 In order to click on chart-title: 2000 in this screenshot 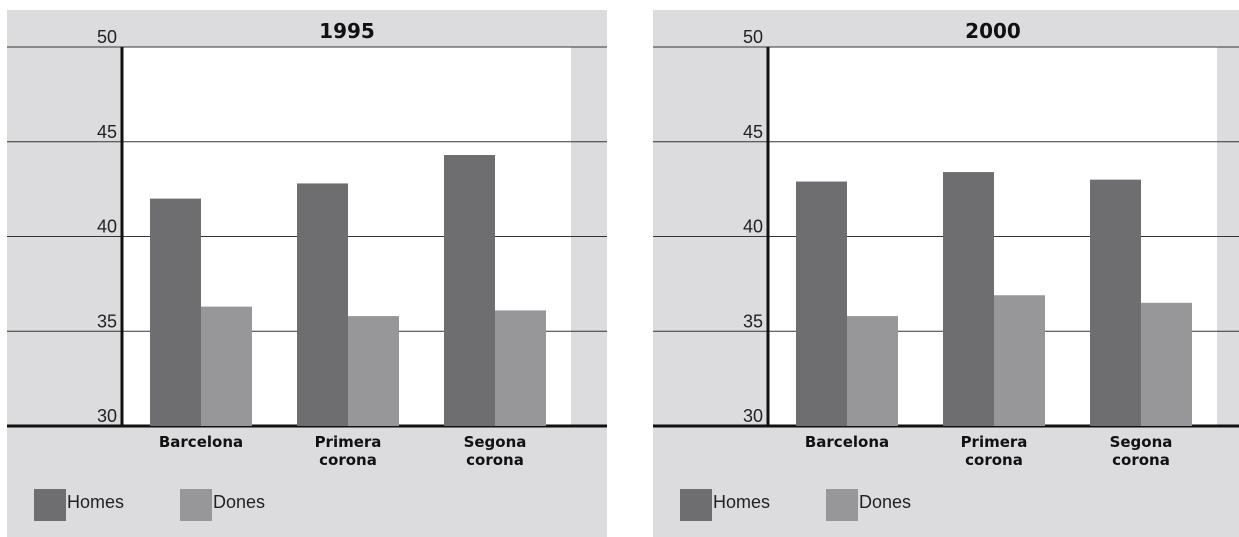, I will do `click(993, 31)`.